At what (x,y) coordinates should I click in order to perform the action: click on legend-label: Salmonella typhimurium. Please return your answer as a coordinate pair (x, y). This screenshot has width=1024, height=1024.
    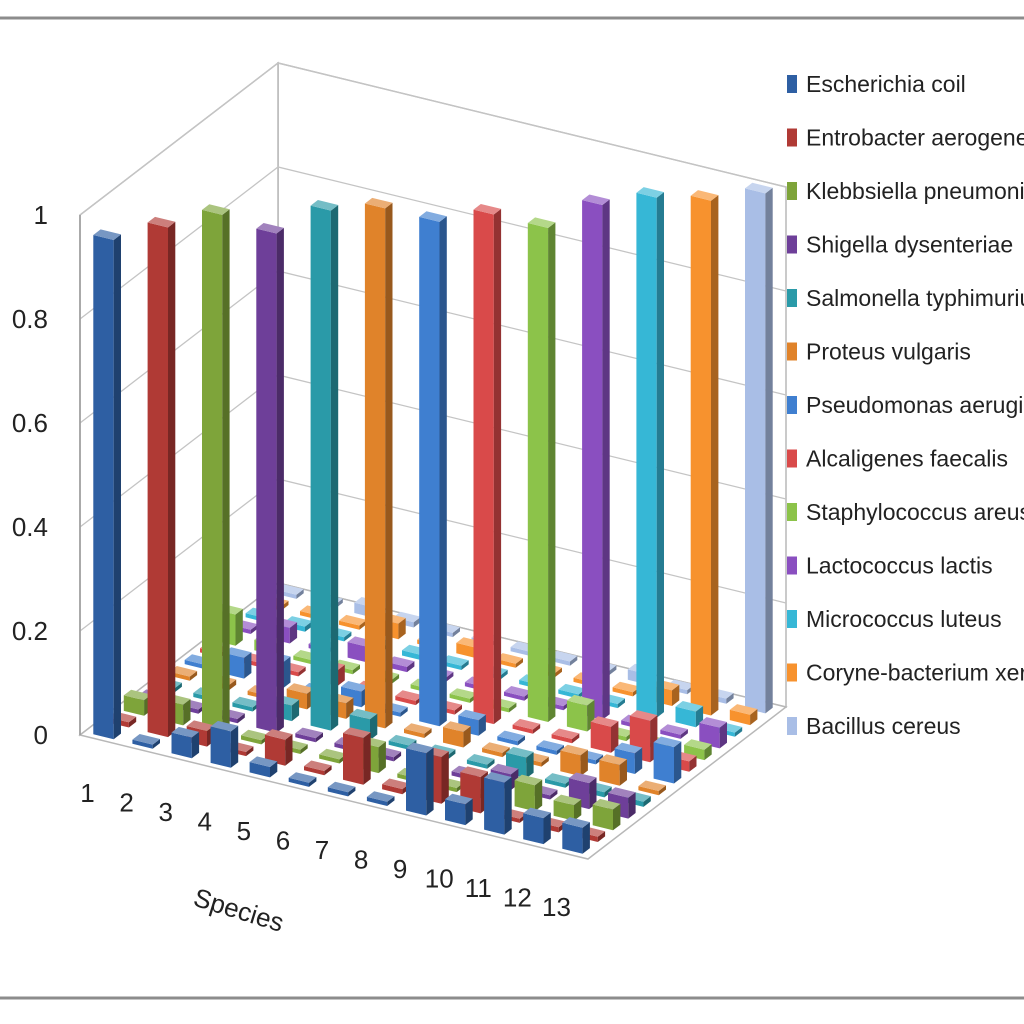
    Looking at the image, I should click on (915, 298).